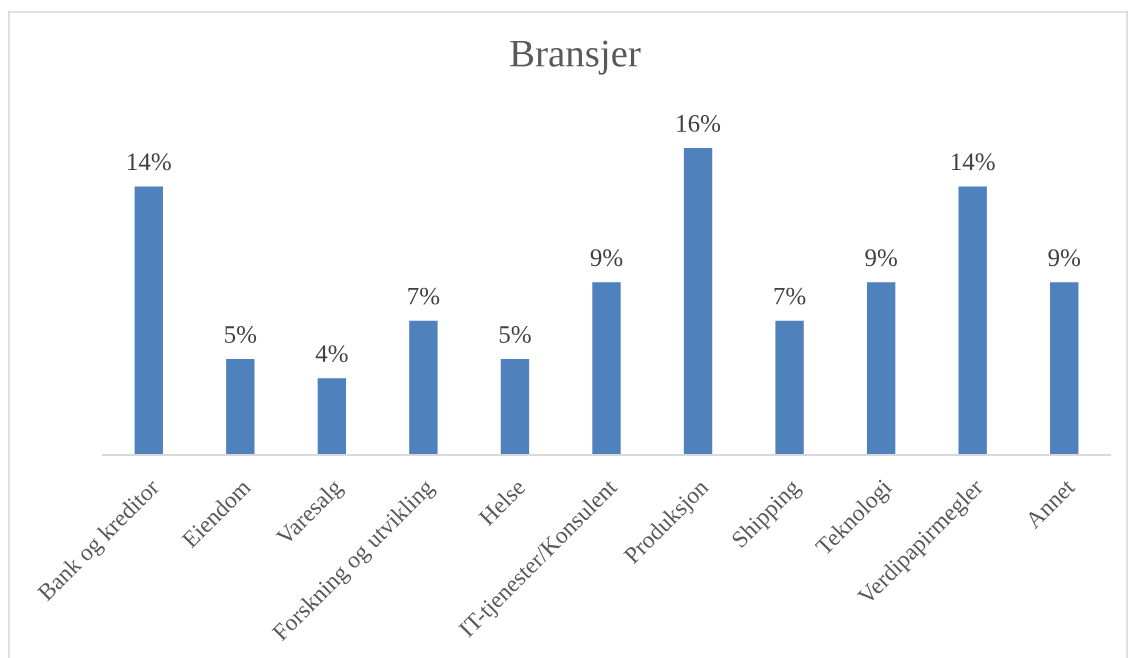 The width and height of the screenshot is (1135, 658). What do you see at coordinates (575, 57) in the screenshot?
I see `chart-title: Bransjer` at bounding box center [575, 57].